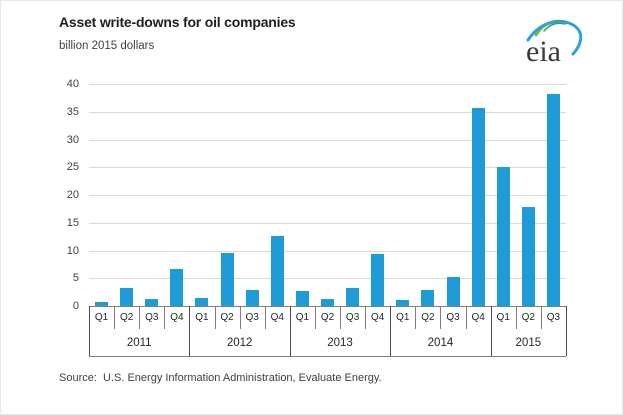 The width and height of the screenshot is (623, 415). I want to click on logo-swoosh-icon, so click(554, 38).